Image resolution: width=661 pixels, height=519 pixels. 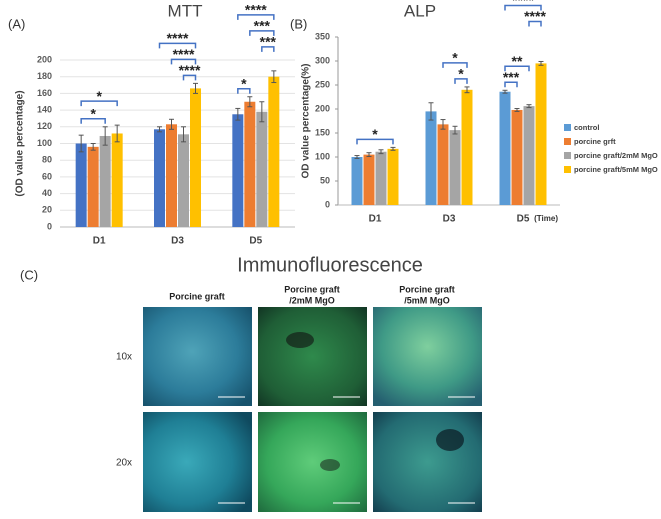 I want to click on figure-title: Immunofluorescence, so click(x=330, y=265).